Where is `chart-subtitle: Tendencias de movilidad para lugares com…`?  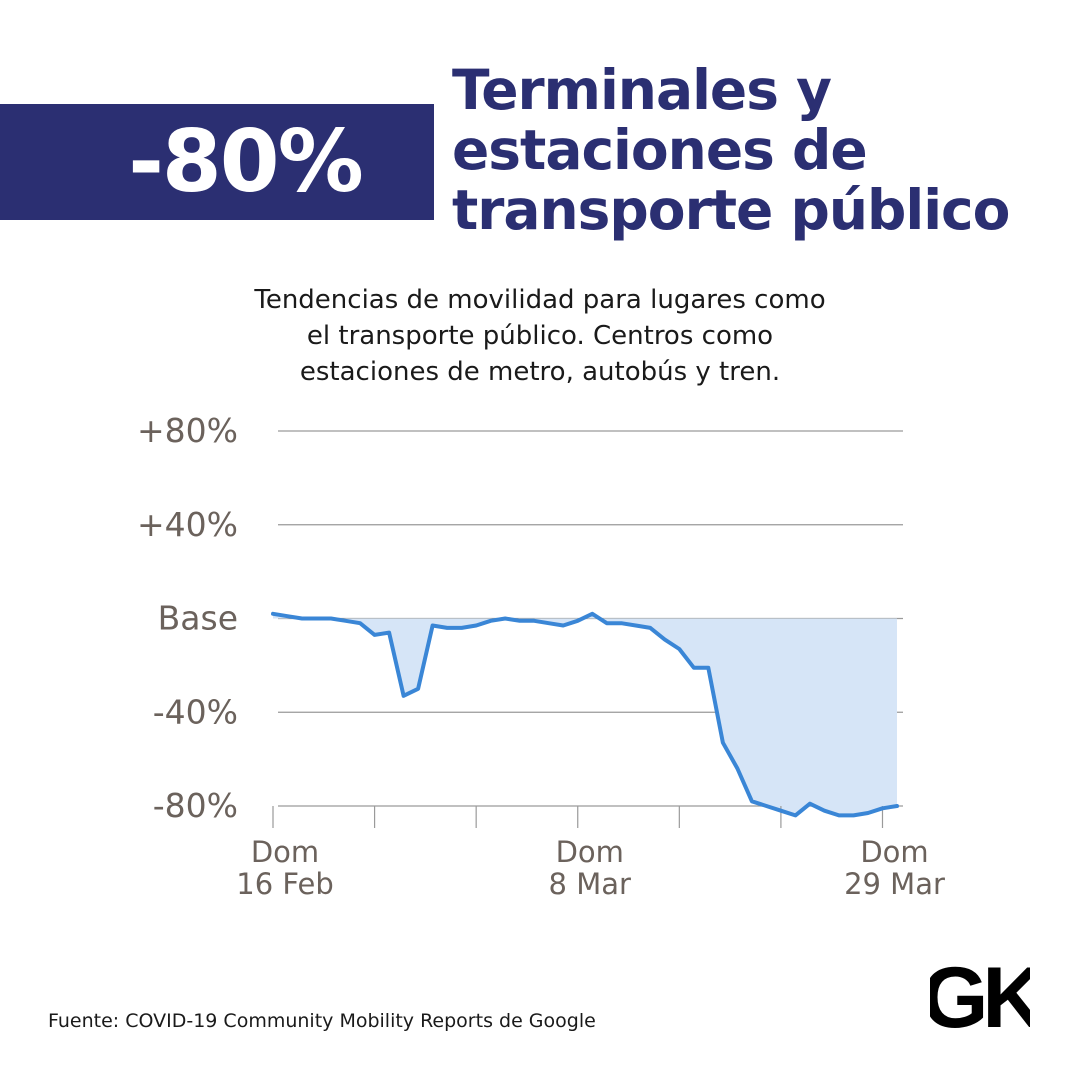
chart-subtitle: Tendencias de movilidad para lugares com… is located at coordinates (540, 336).